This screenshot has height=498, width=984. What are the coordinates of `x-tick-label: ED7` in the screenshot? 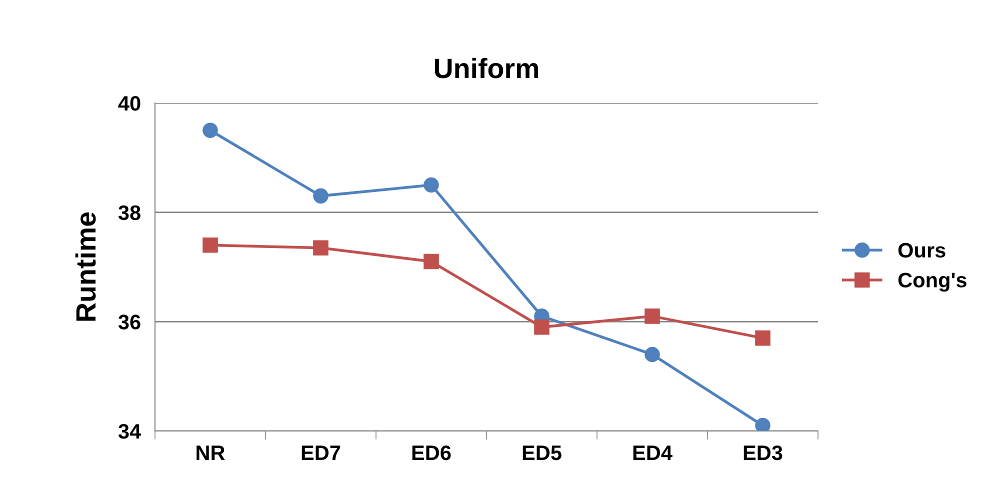 It's located at (321, 453).